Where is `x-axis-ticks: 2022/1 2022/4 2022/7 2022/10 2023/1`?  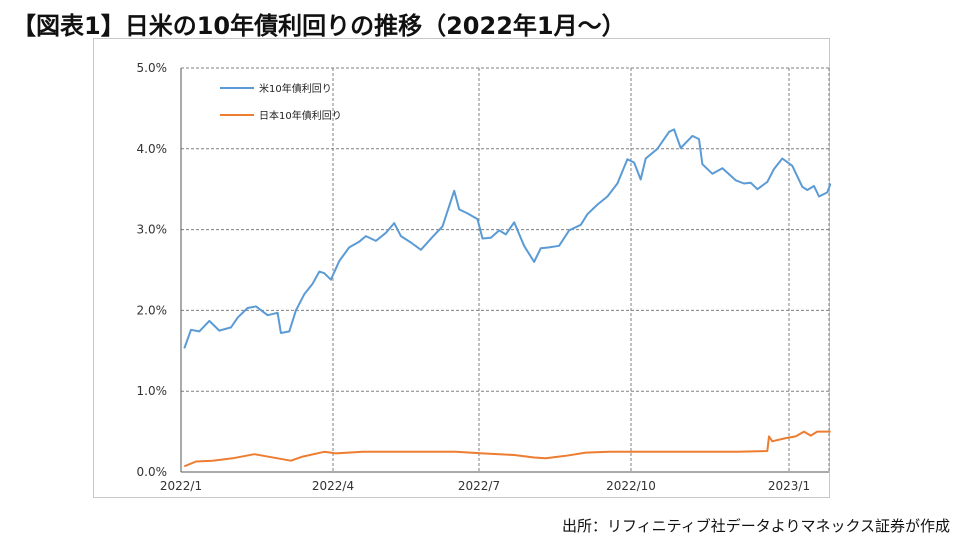
x-axis-ticks: 2022/1 2022/4 2022/7 2022/10 2023/1 is located at coordinates (485, 486).